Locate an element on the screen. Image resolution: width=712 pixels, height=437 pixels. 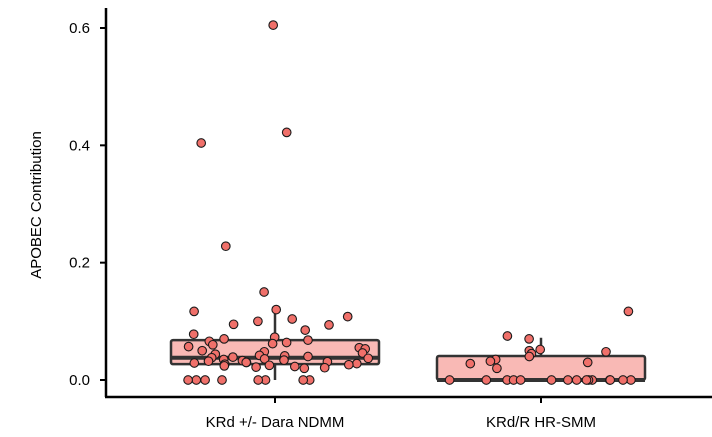
x-tick-label: KRd/R HR-SMM is located at coordinates (541, 422).